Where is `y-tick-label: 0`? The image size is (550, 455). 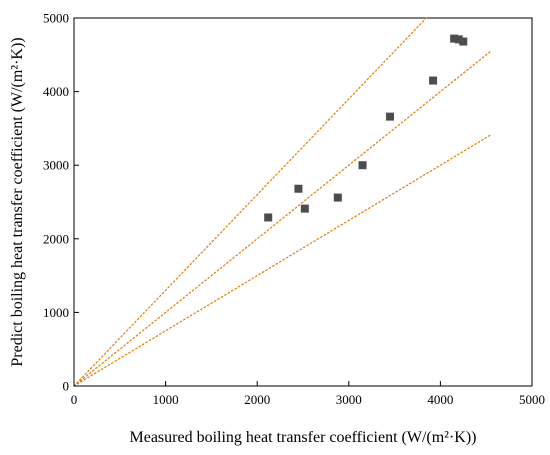
y-tick-label: 0 is located at coordinates (66, 386).